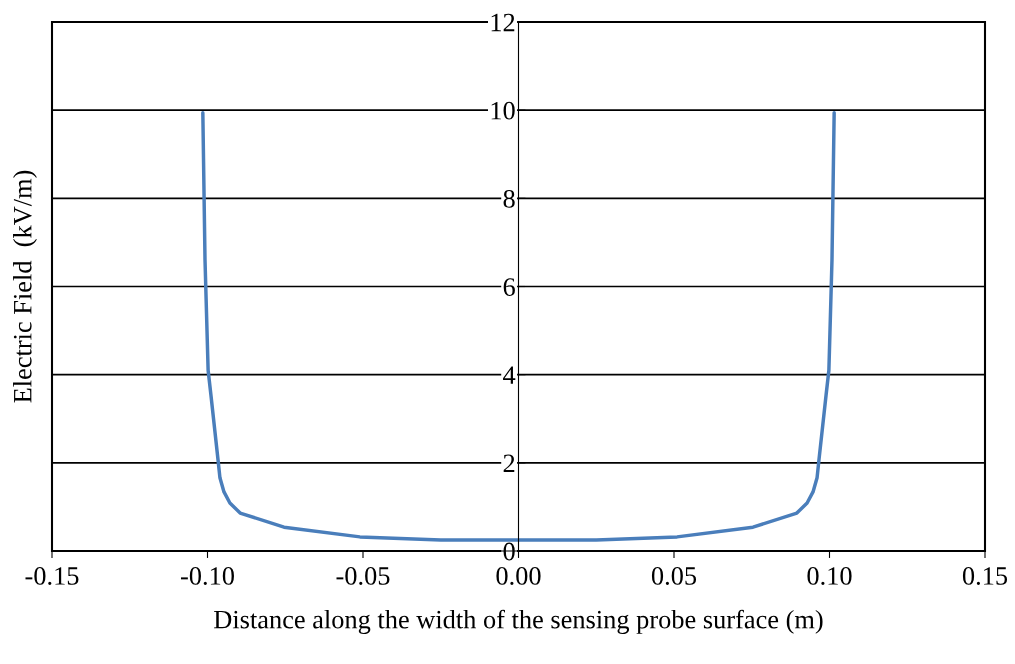 This screenshot has height=664, width=1015. Describe the element at coordinates (829, 576) in the screenshot. I see `x-tick-label: 0.10` at that location.